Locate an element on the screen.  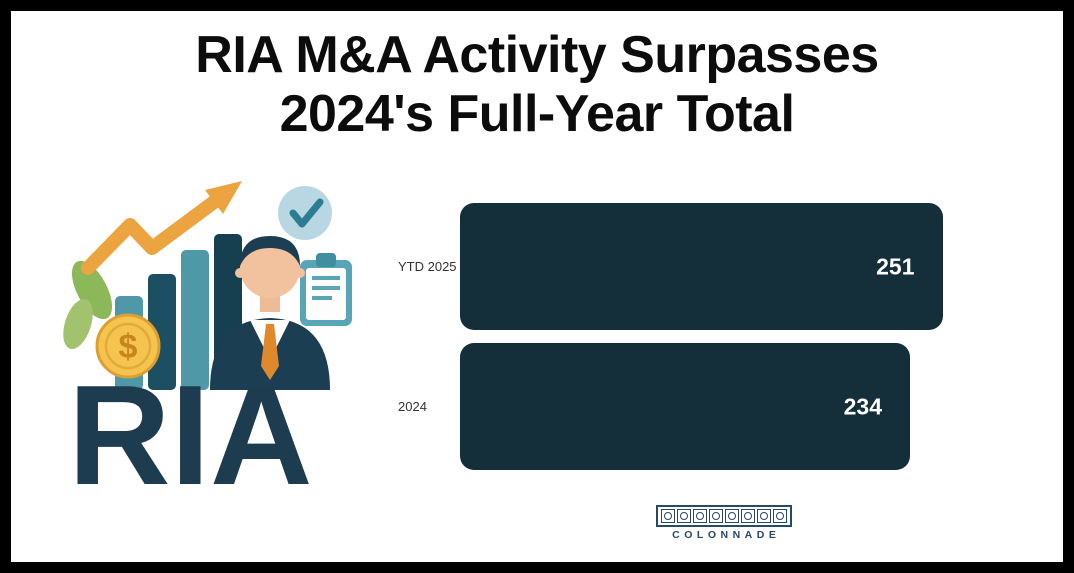
bar-track: 234 is located at coordinates (710, 406).